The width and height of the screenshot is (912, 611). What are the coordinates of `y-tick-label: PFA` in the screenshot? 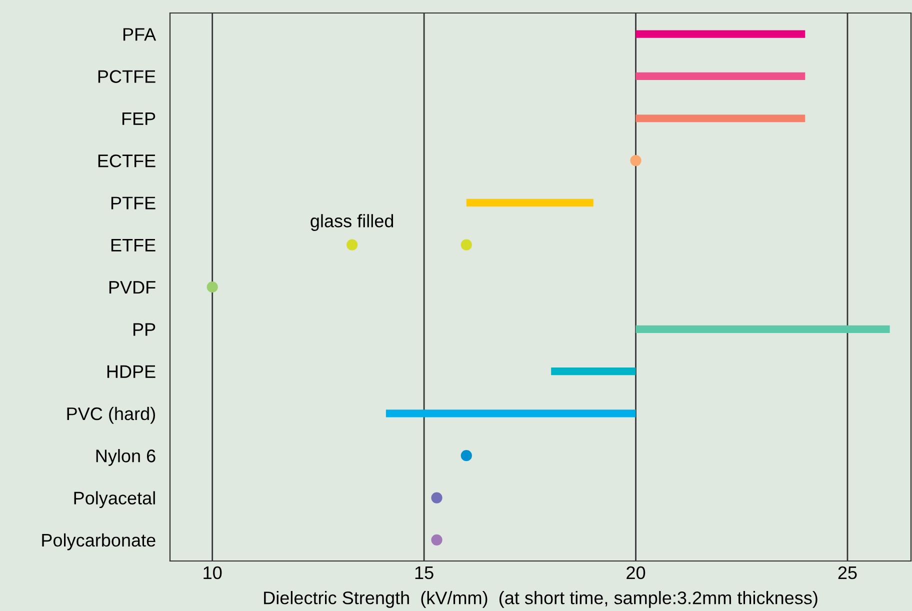 It's located at (139, 34).